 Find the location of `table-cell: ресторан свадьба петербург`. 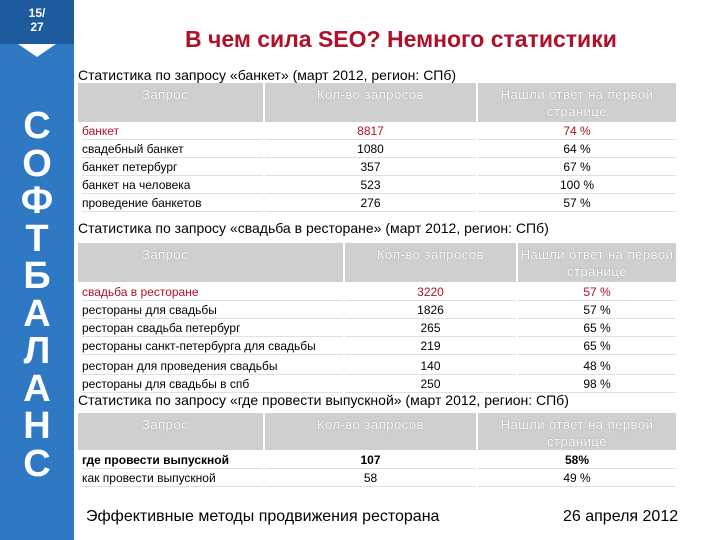

table-cell: ресторан свадьба петербург is located at coordinates (212, 328).